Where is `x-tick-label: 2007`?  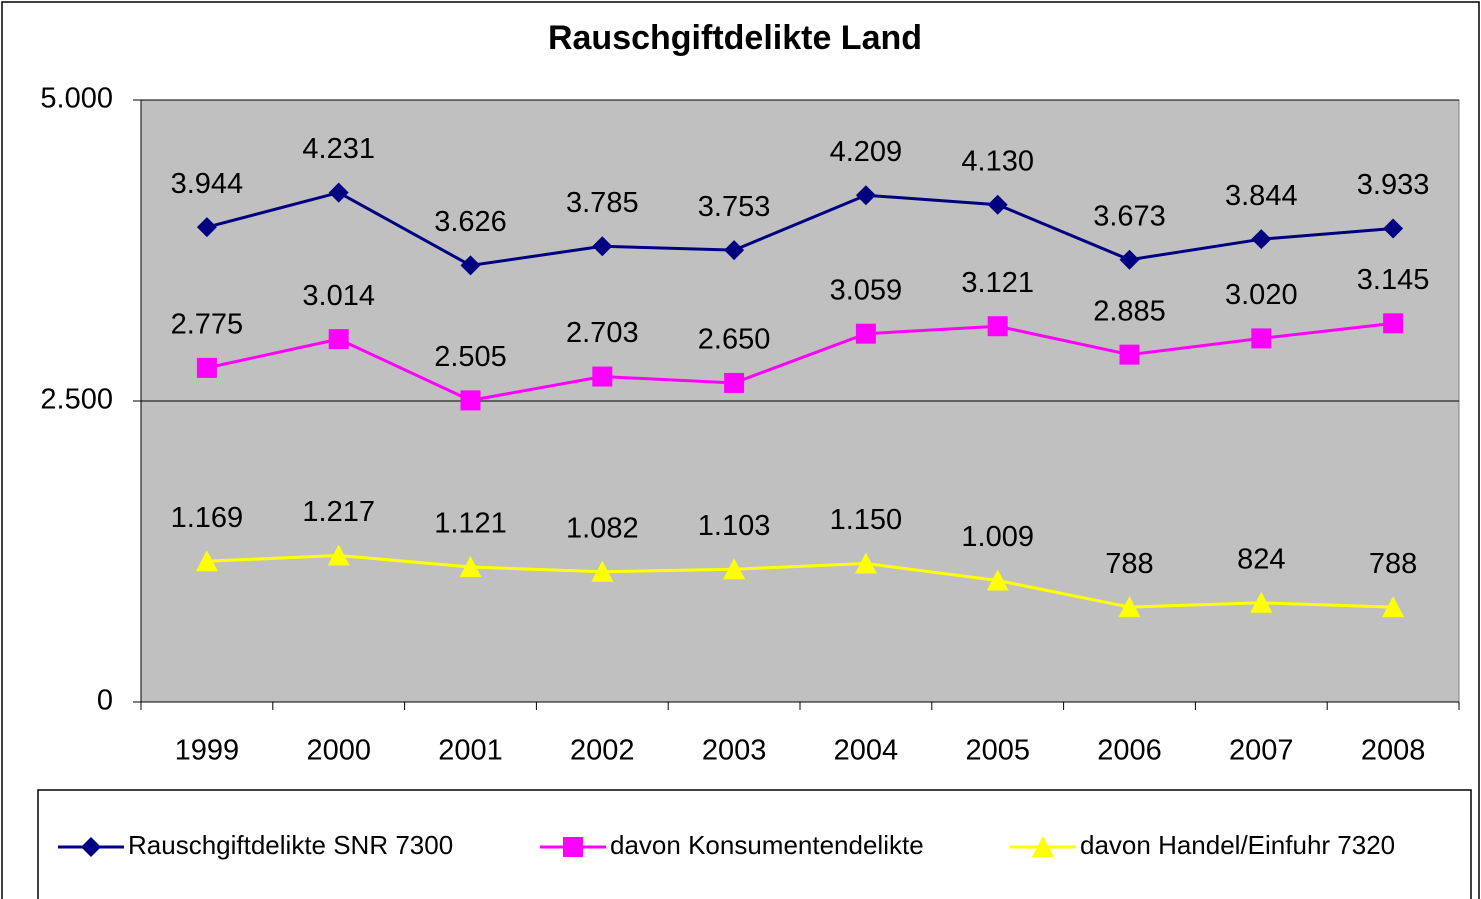 x-tick-label: 2007 is located at coordinates (1261, 751).